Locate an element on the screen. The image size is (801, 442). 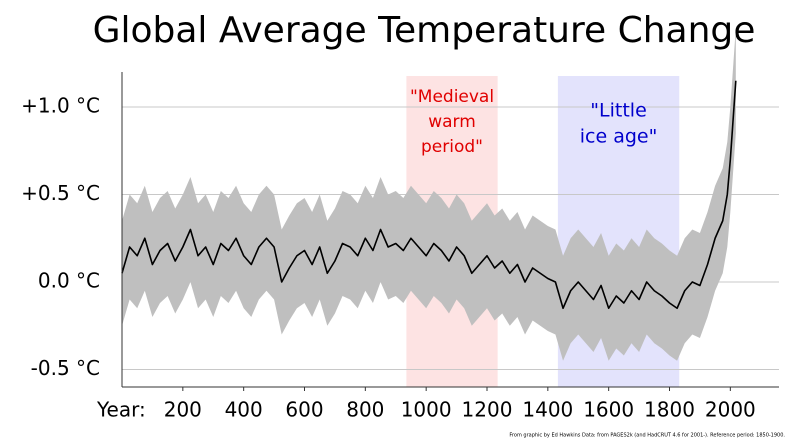
region-label: "Medieval is located at coordinates (452, 97).